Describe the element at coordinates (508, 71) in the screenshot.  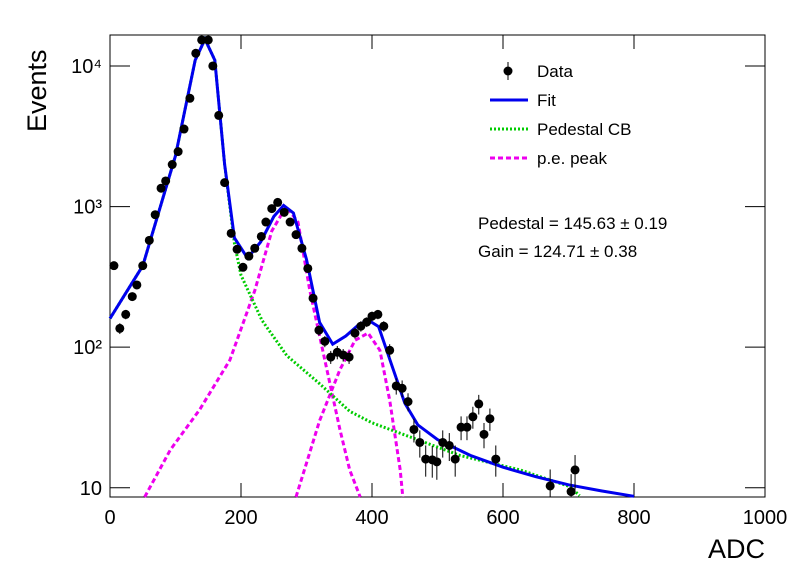
I see `legend-symbol` at that location.